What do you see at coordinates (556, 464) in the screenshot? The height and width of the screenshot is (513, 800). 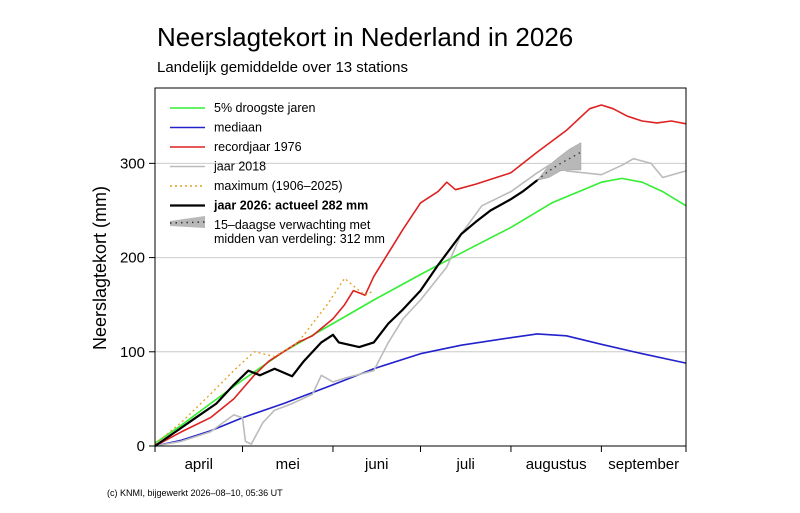 I see `x-month-label: augustus` at bounding box center [556, 464].